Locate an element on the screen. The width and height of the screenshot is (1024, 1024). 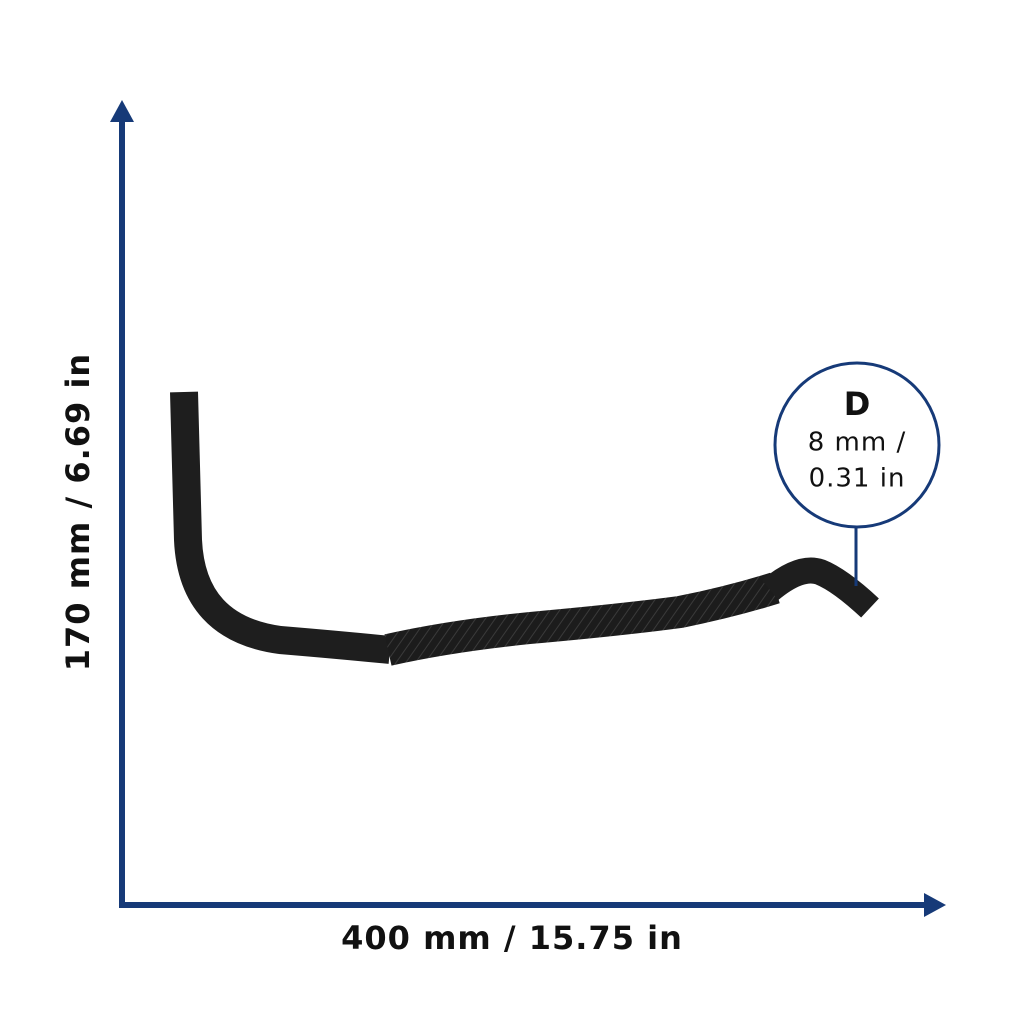
hose-braided is located at coordinates (582, 619).